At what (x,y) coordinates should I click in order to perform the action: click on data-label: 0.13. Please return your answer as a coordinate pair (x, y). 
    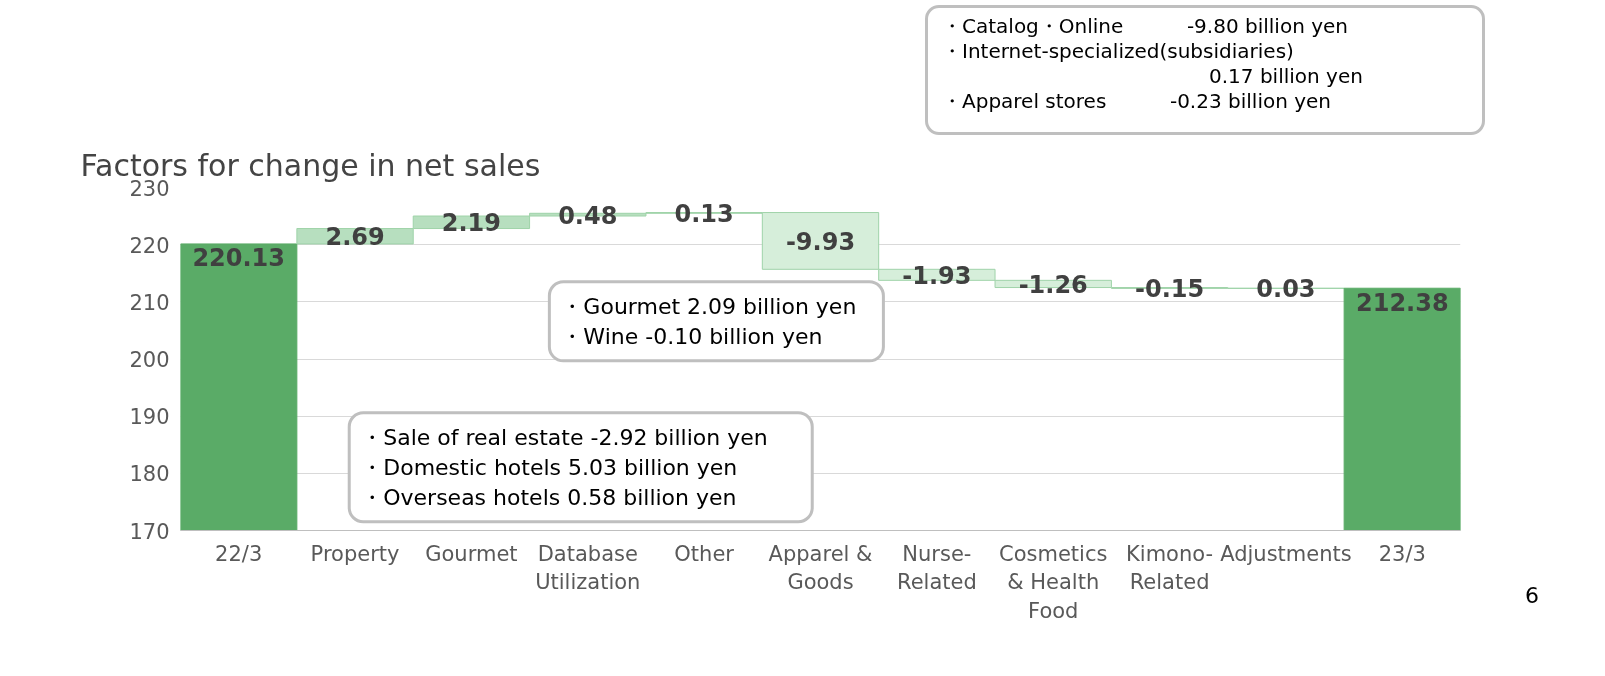
    Looking at the image, I should click on (704, 213).